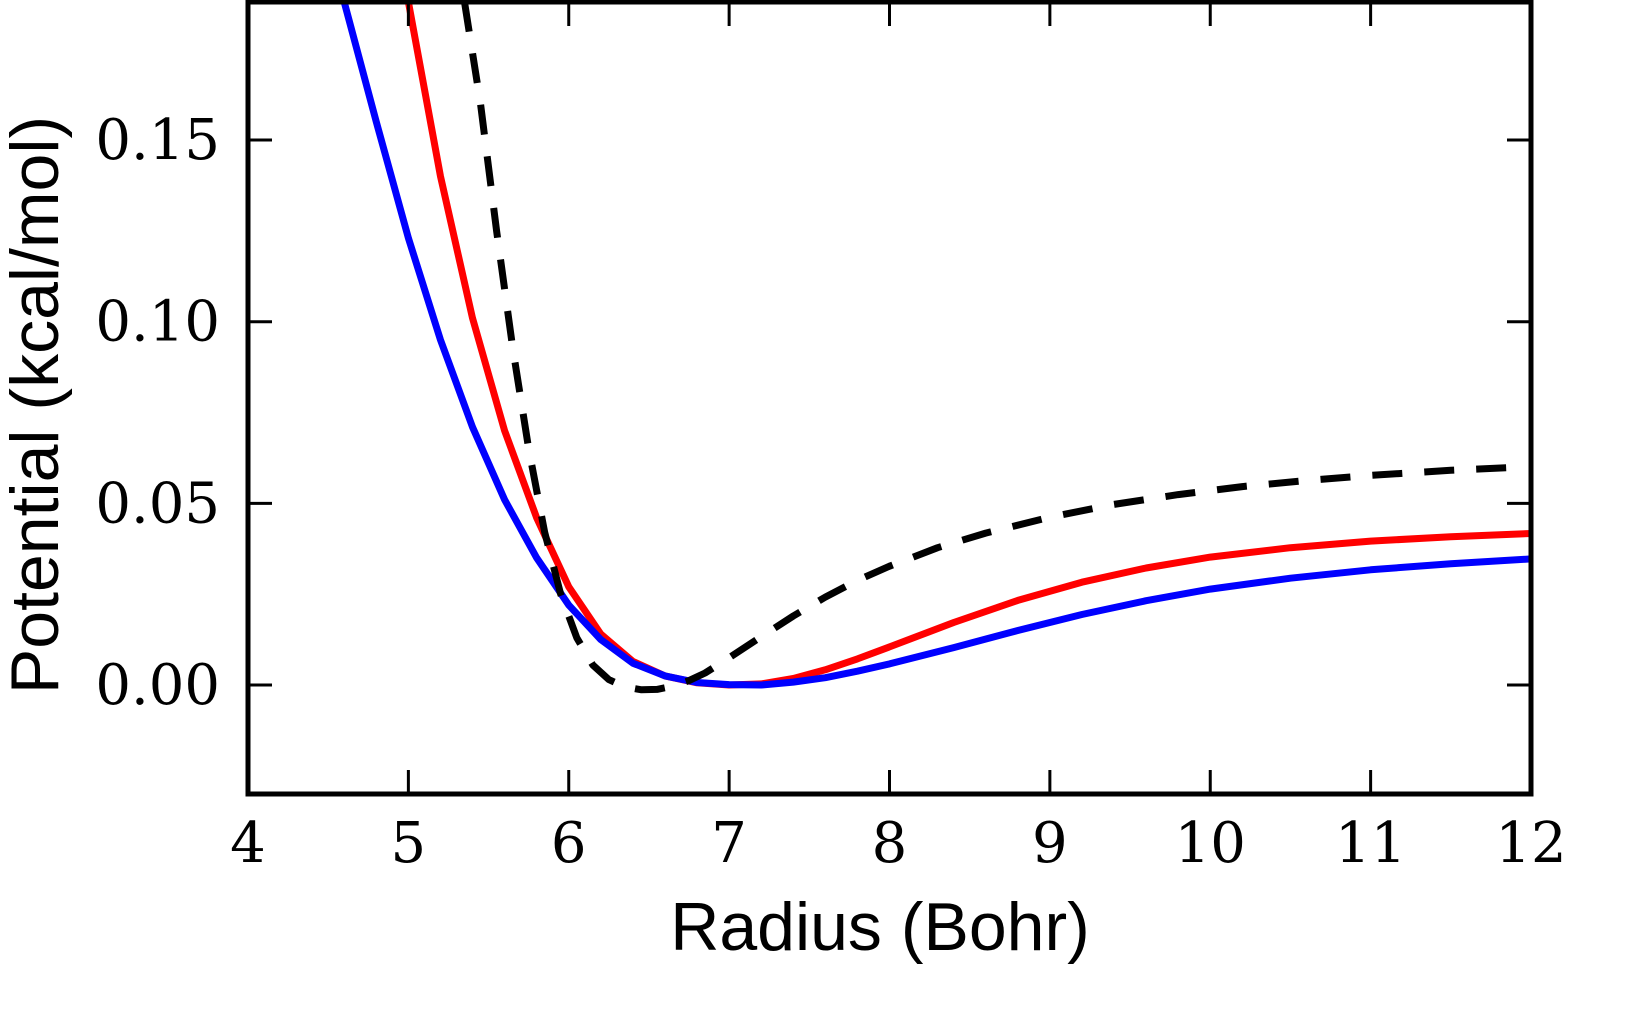 This screenshot has height=1019, width=1650. What do you see at coordinates (157, 685) in the screenshot?
I see `y-tick-label: 0.00` at bounding box center [157, 685].